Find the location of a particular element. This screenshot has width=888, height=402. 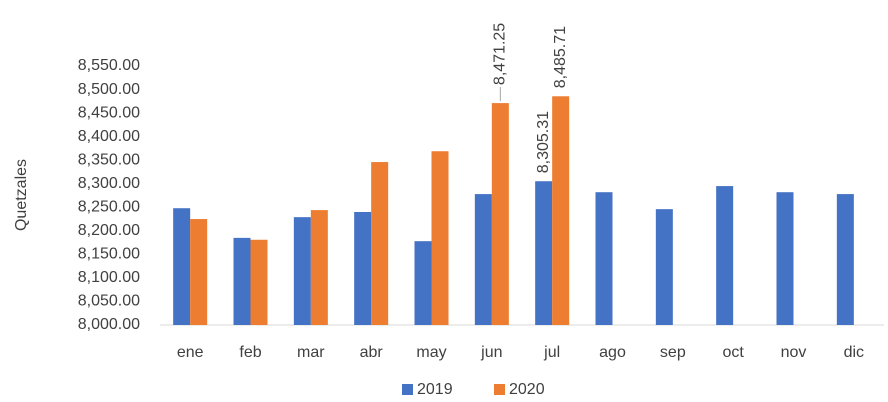

legend-label: 2019 is located at coordinates (435, 389).